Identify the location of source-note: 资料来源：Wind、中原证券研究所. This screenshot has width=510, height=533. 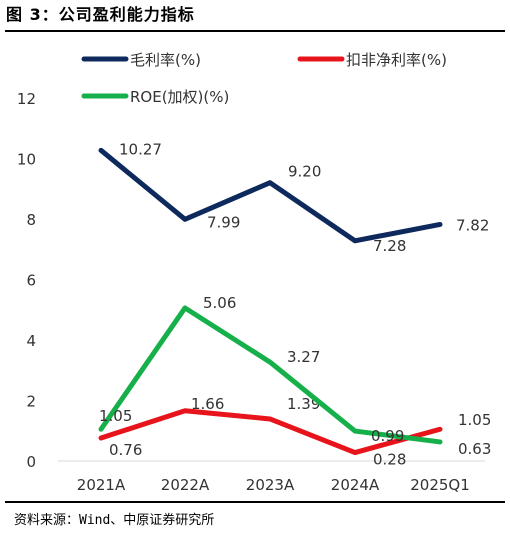
(114, 520).